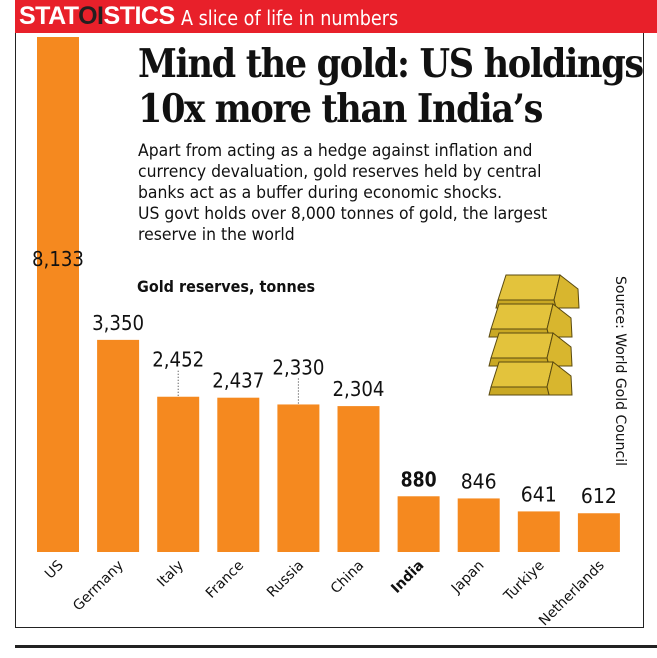 This screenshot has width=657, height=658. Describe the element at coordinates (620, 371) in the screenshot. I see `source-note: Source: World Gold Council` at that location.